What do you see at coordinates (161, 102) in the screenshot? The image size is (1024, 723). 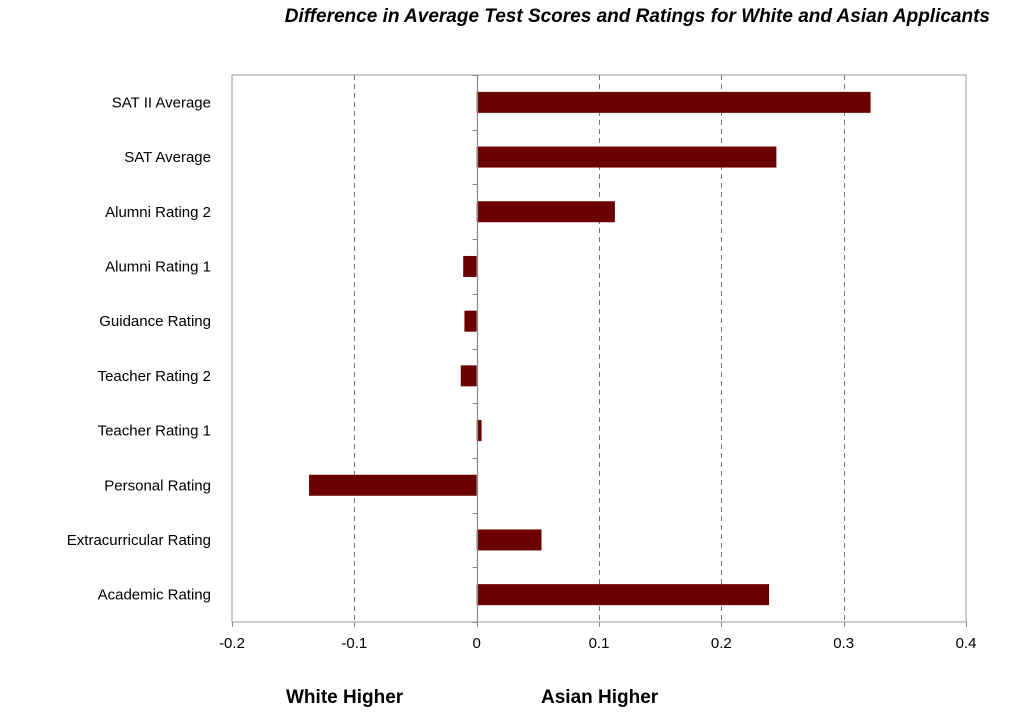 I see `category-label: SAT II Average` at bounding box center [161, 102].